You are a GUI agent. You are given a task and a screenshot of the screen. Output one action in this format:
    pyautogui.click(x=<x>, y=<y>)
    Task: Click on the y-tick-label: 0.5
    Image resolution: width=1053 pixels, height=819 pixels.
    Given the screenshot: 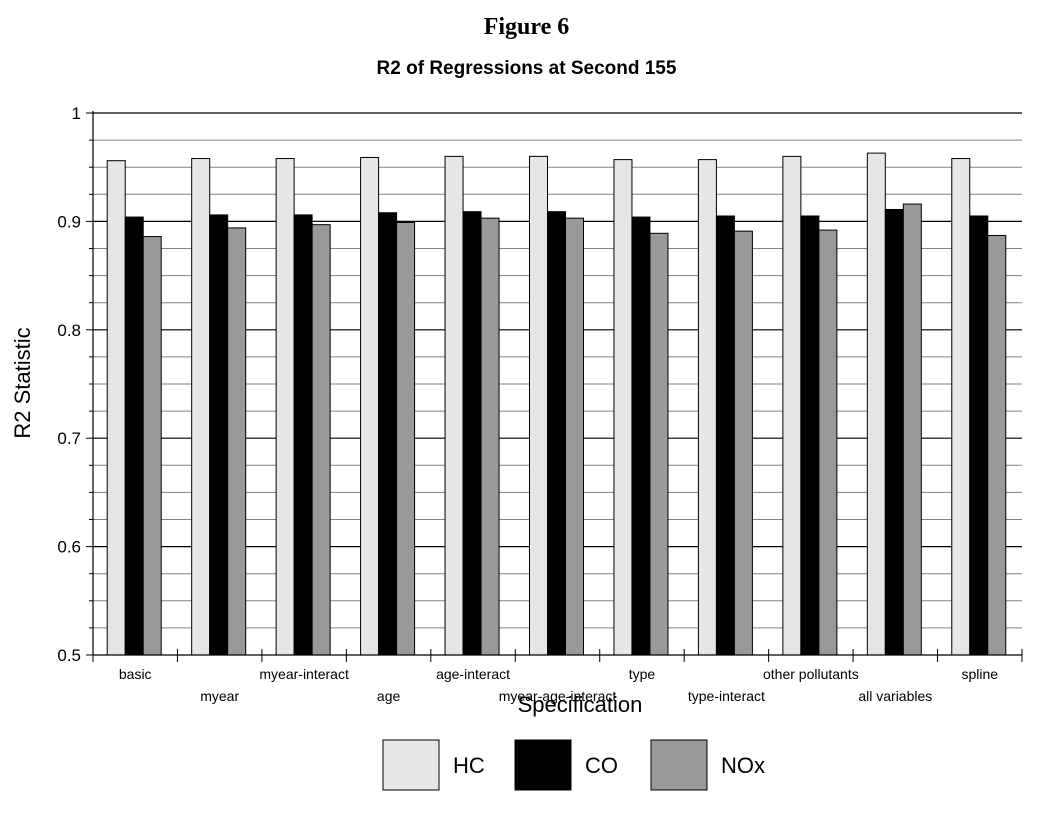 What is the action you would take?
    pyautogui.click(x=69, y=655)
    